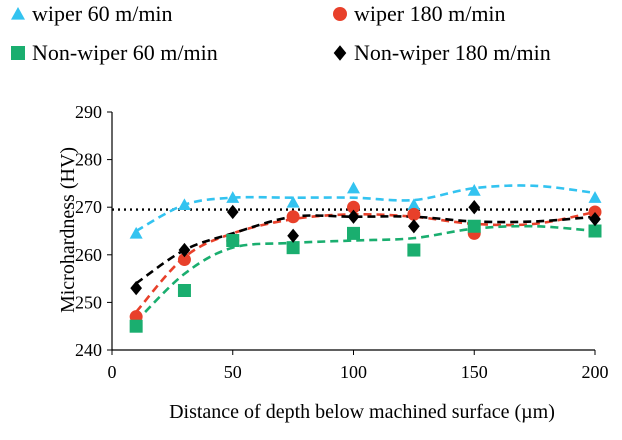 Image resolution: width=622 pixels, height=440 pixels. I want to click on x-tick-label: 200, so click(595, 372).